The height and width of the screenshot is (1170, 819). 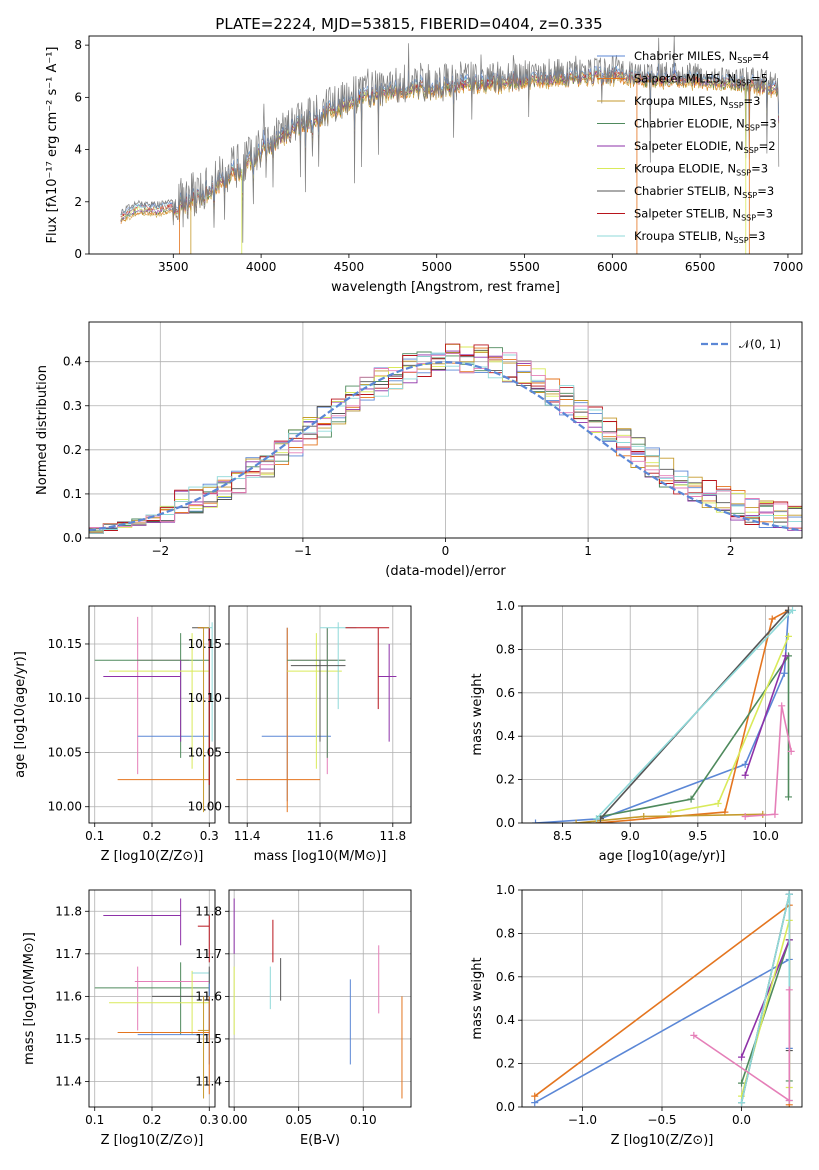 I want to click on y-tick-label: 2, so click(x=78, y=202).